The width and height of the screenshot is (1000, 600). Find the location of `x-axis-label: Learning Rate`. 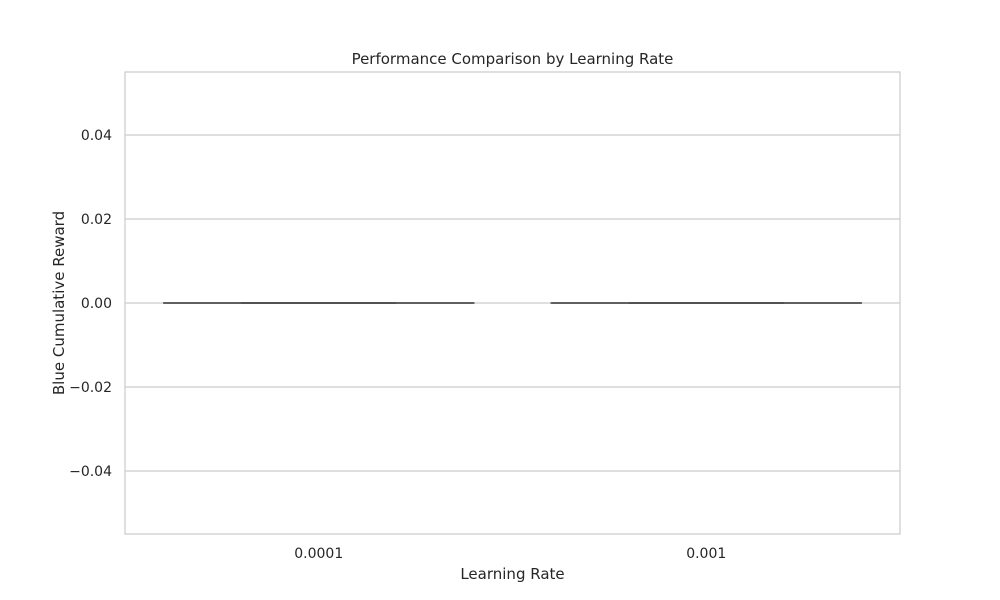

x-axis-label: Learning Rate is located at coordinates (512, 574).